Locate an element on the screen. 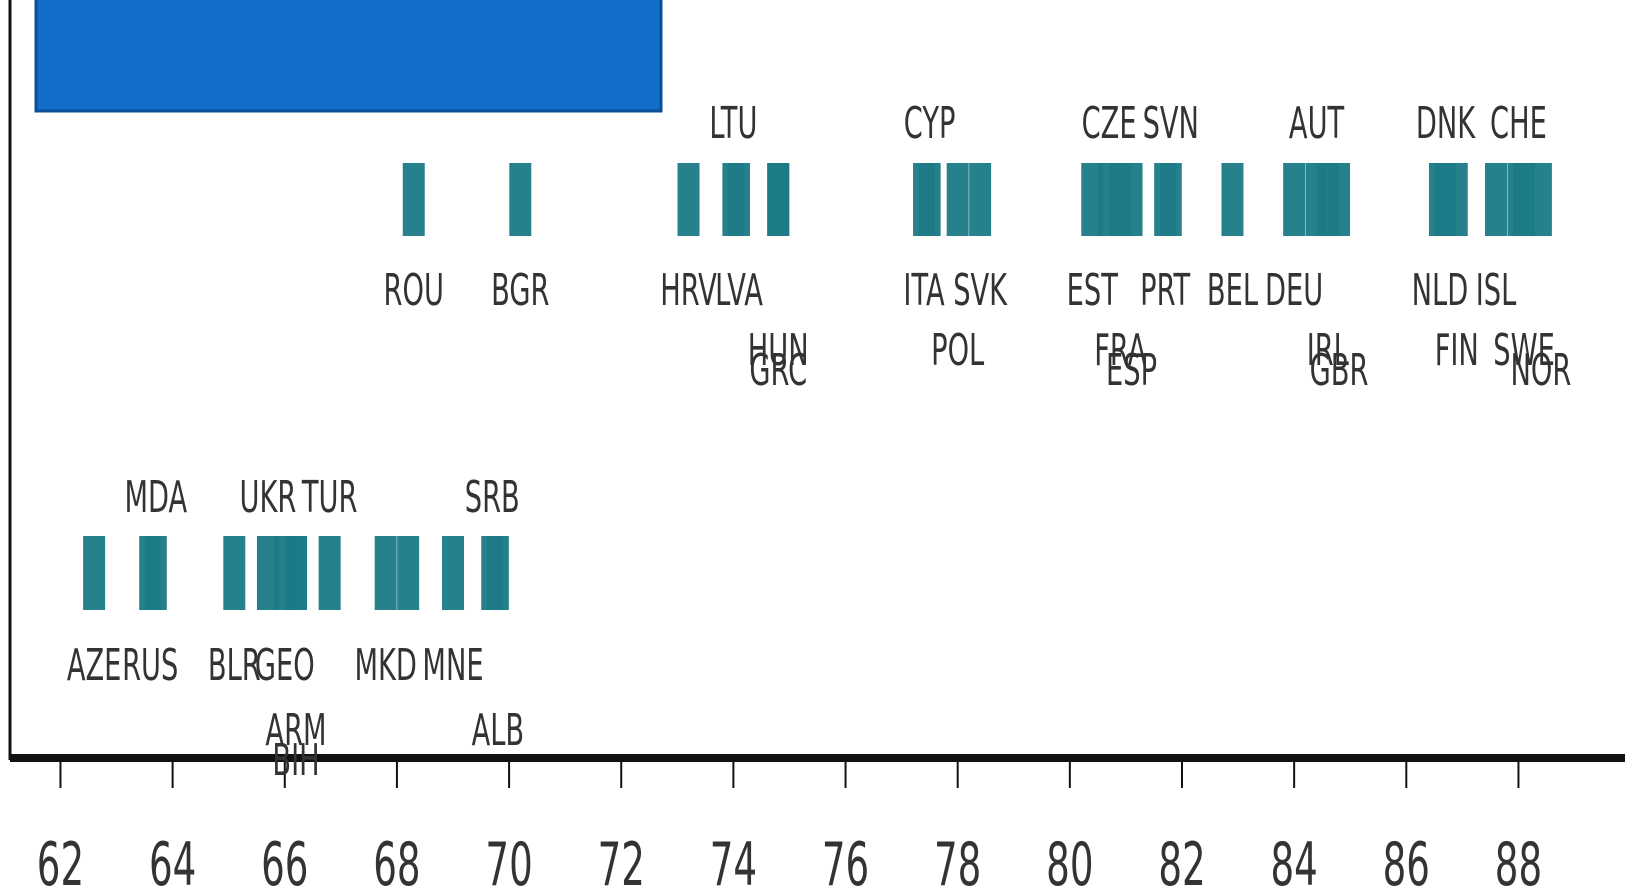 The image size is (1629, 895). x-tick-label: 82 is located at coordinates (1181, 862).